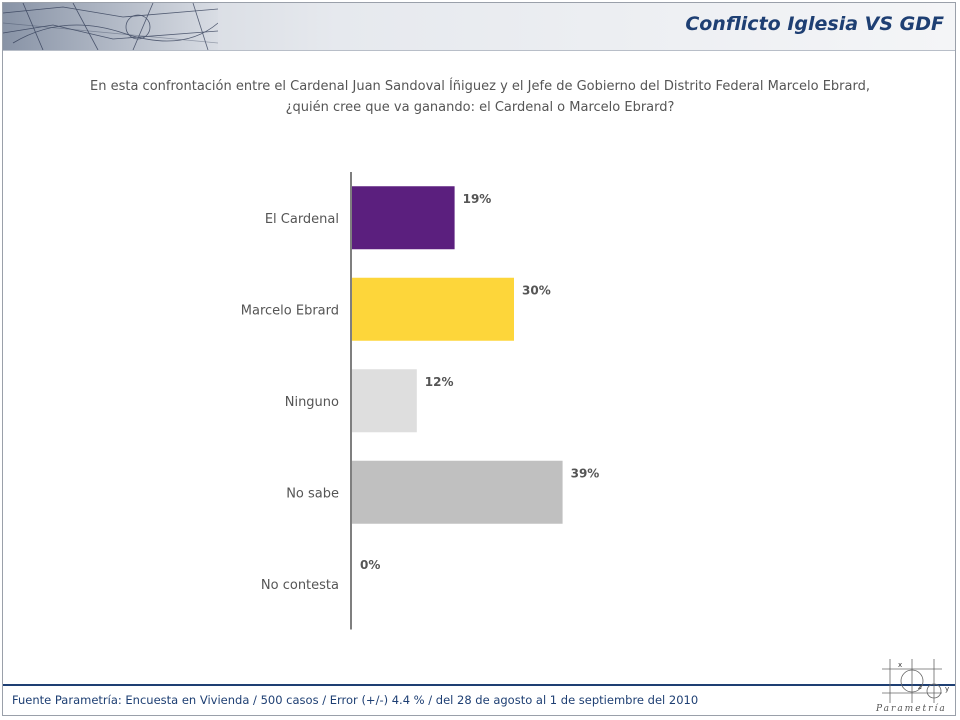 The height and width of the screenshot is (720, 960). What do you see at coordinates (585, 473) in the screenshot?
I see `data-label: 39%` at bounding box center [585, 473].